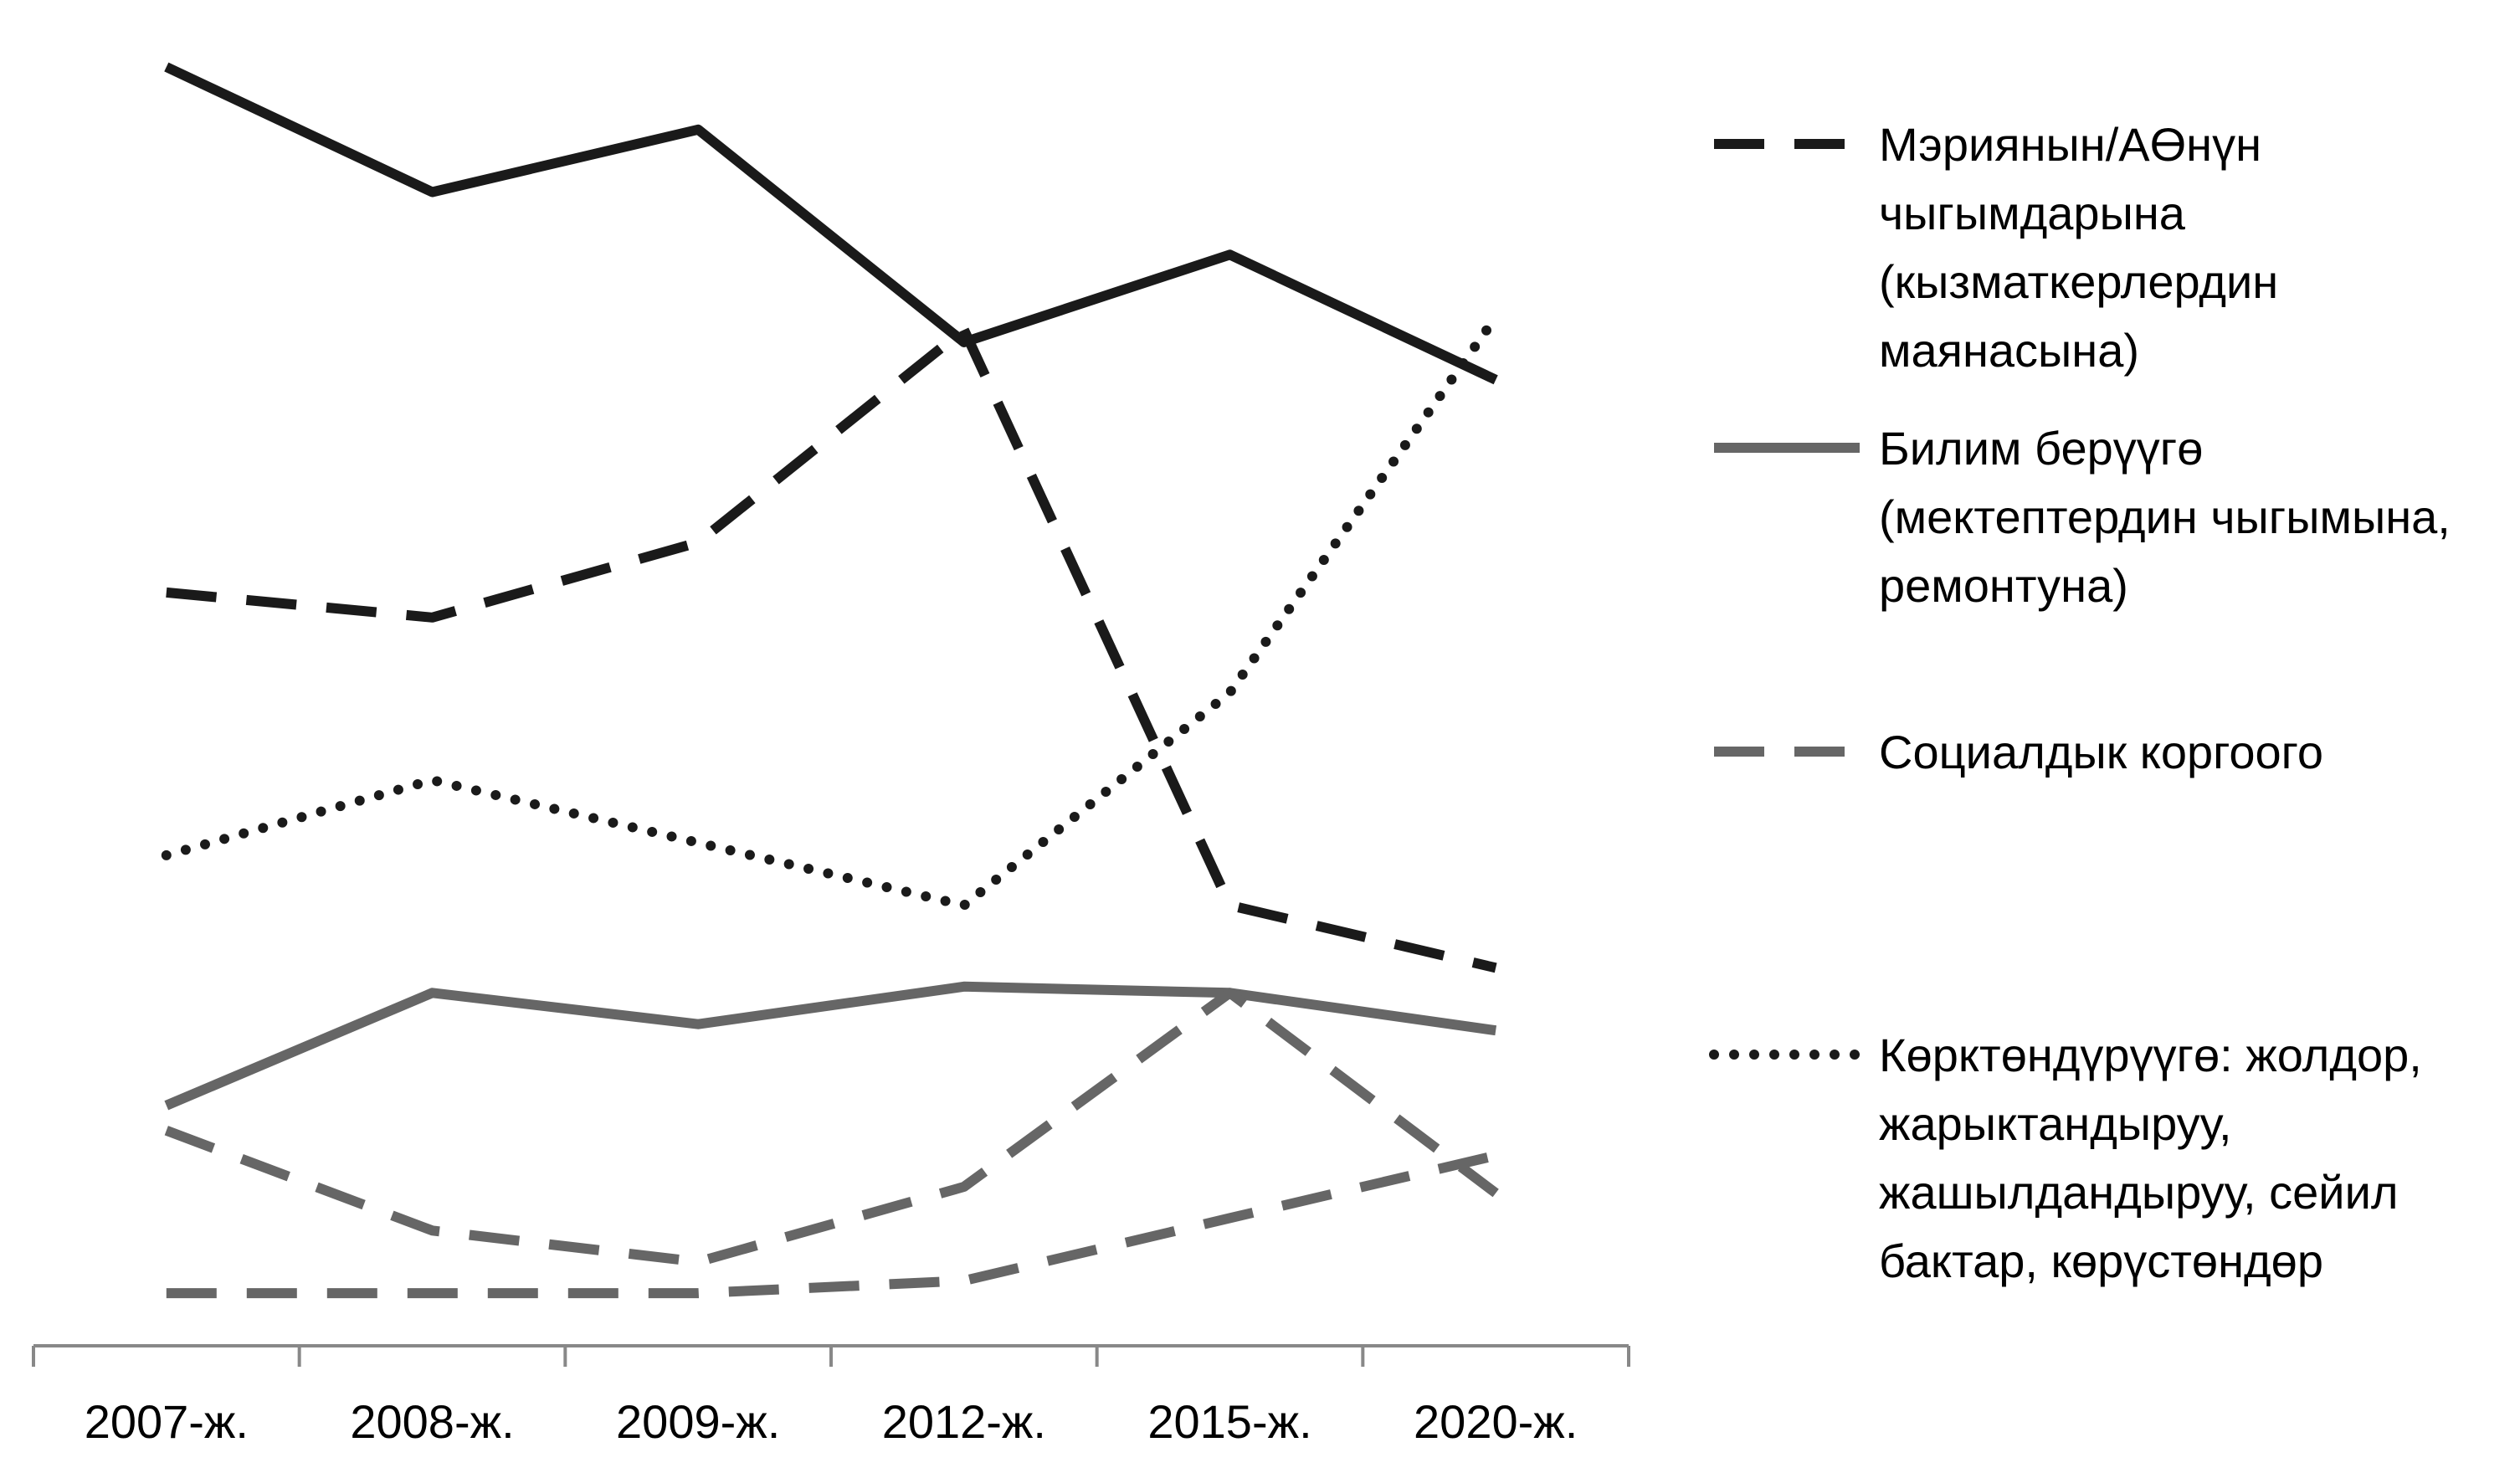 Image resolution: width=2520 pixels, height=1468 pixels. Describe the element at coordinates (2101, 752) in the screenshot. I see `legend-label: Социалдык коргоого` at that location.